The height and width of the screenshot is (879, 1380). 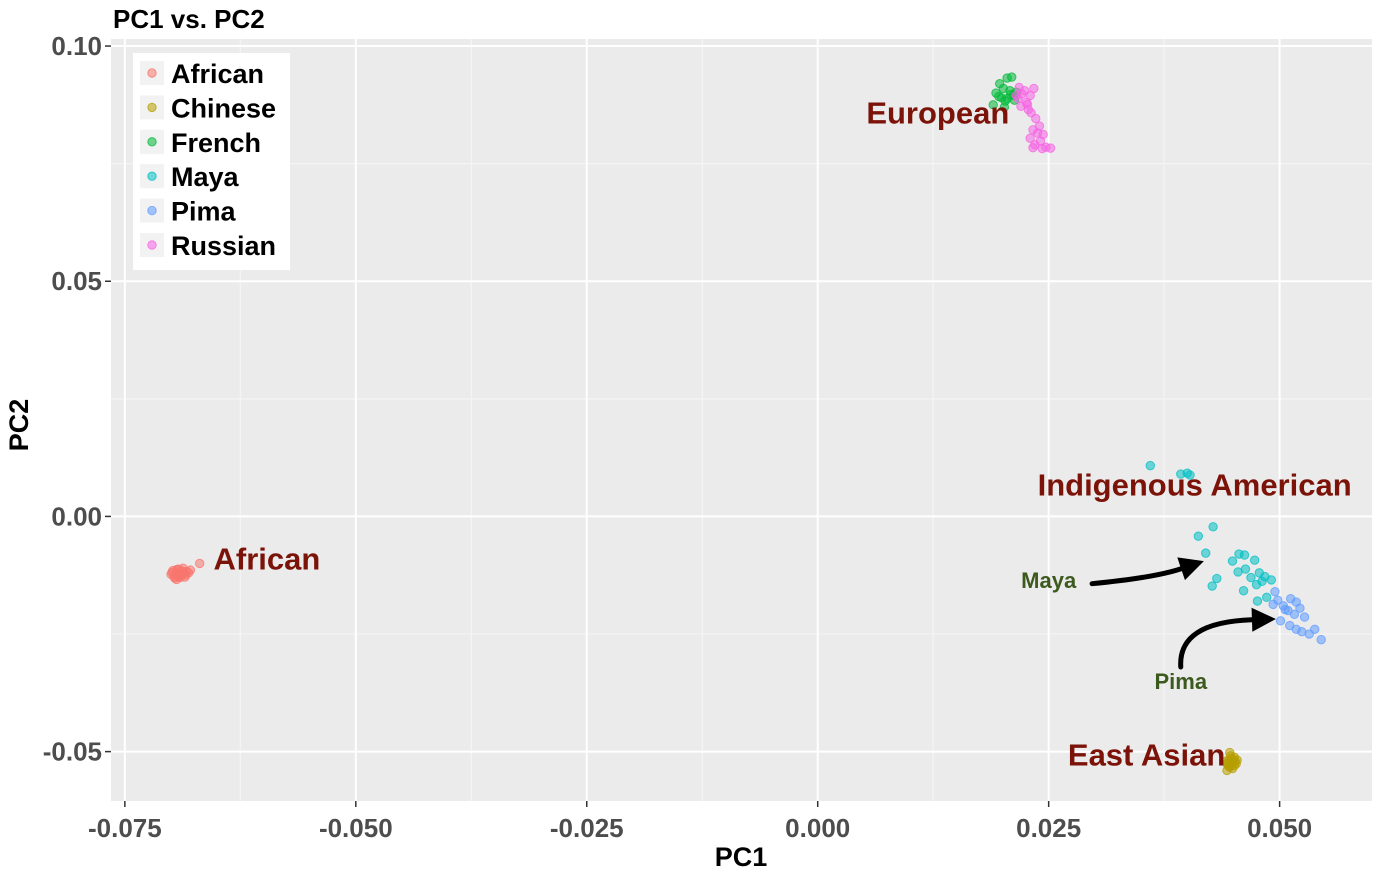 I want to click on x-tick-label: -0.050, so click(x=356, y=828).